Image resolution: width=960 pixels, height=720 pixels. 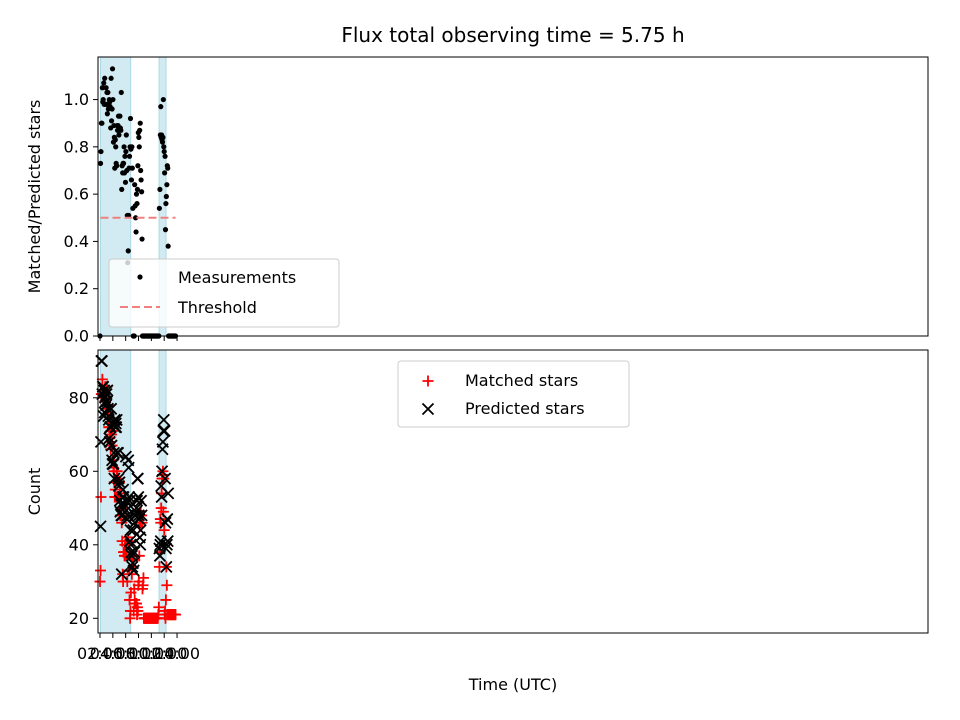 I want to click on bottom-shaded-interval, so click(x=162, y=491).